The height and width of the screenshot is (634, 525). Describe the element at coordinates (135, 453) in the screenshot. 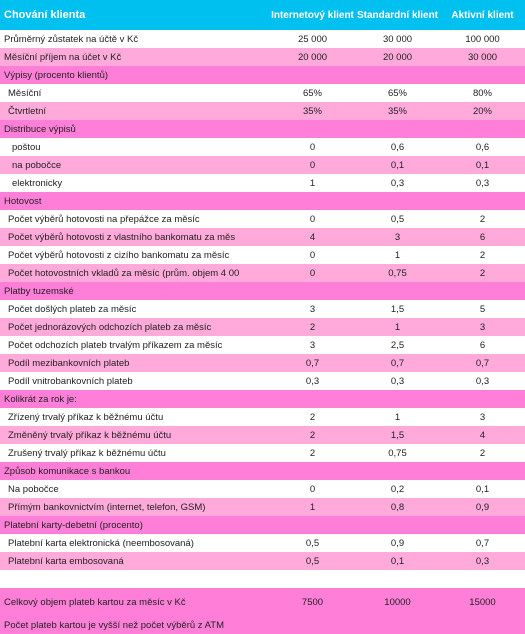

I see `row-label: Zrušený trvalý příkaz k běžnému účtu` at that location.